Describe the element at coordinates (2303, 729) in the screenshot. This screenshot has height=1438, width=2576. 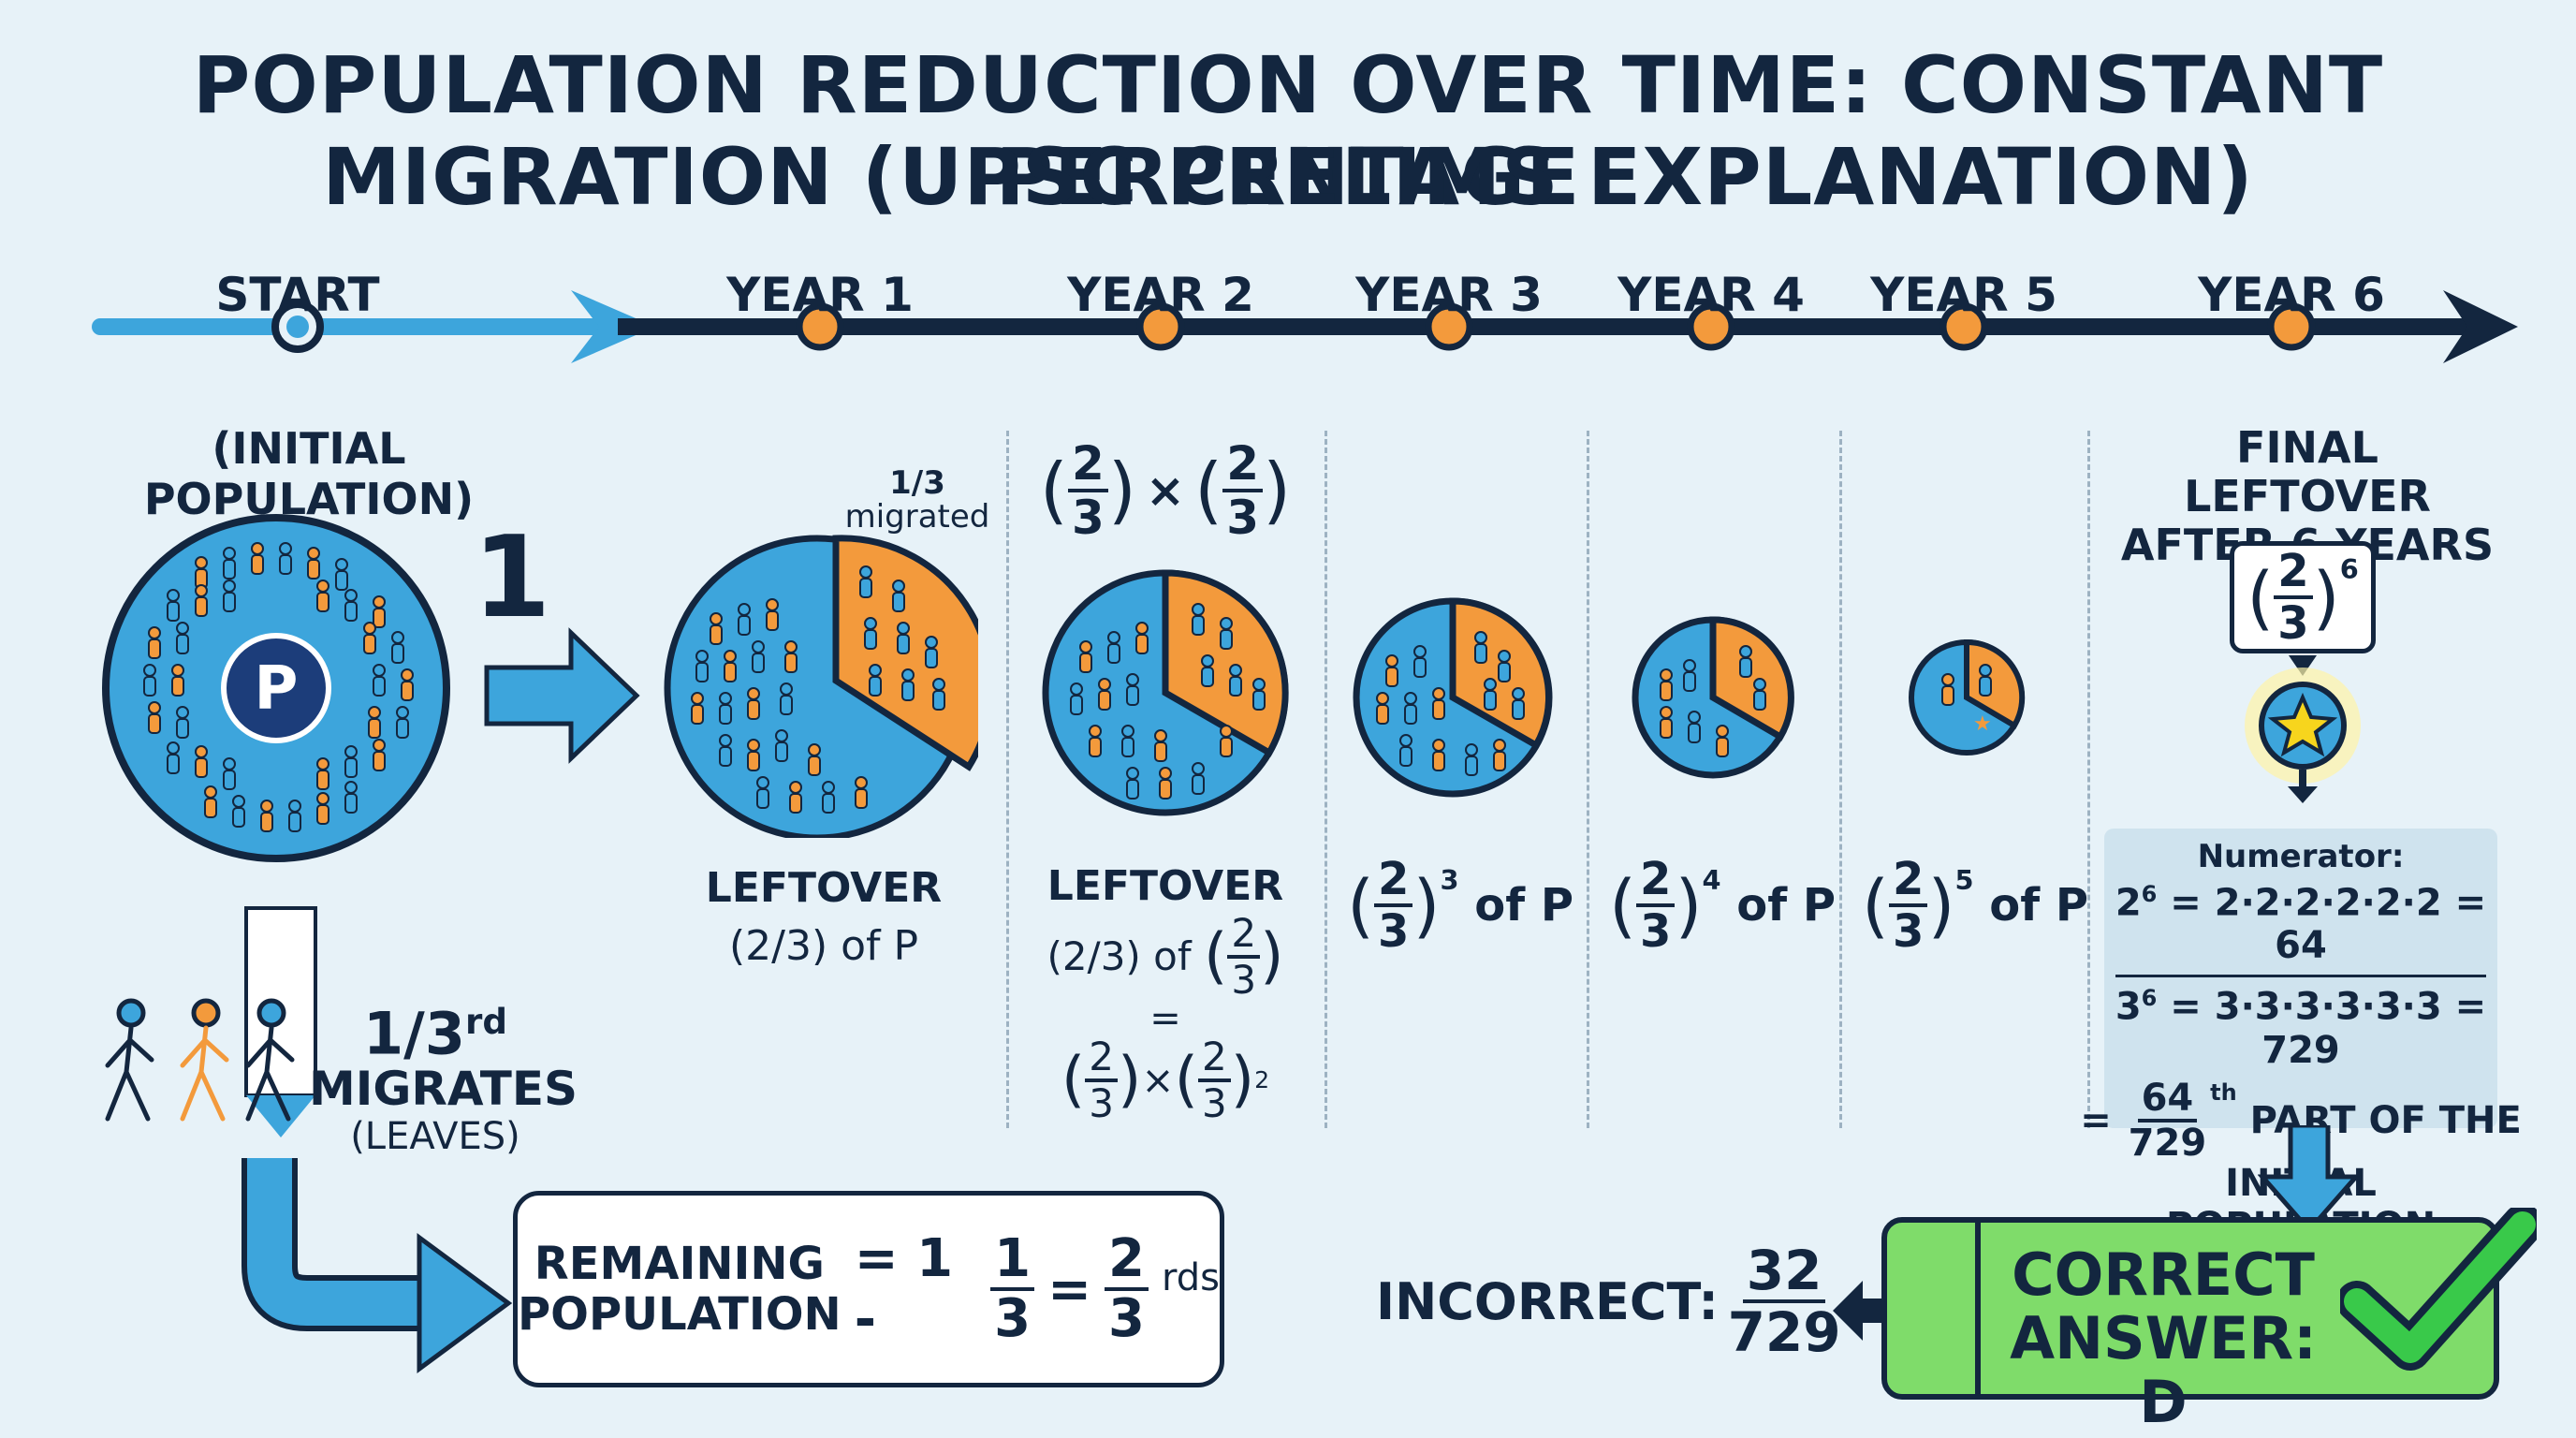
I see `star-badge-icon` at that location.